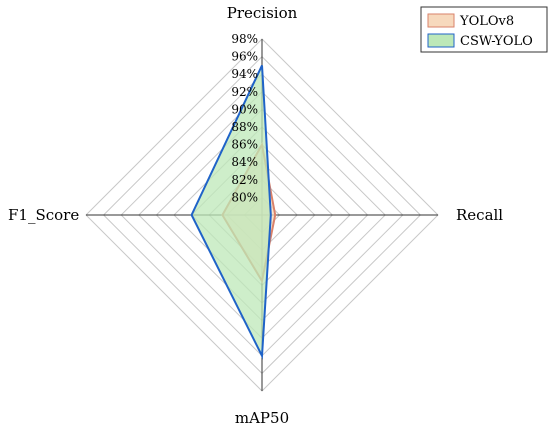 This screenshot has height=432, width=550. What do you see at coordinates (244, 39) in the screenshot?
I see `tick-label: 98%` at bounding box center [244, 39].